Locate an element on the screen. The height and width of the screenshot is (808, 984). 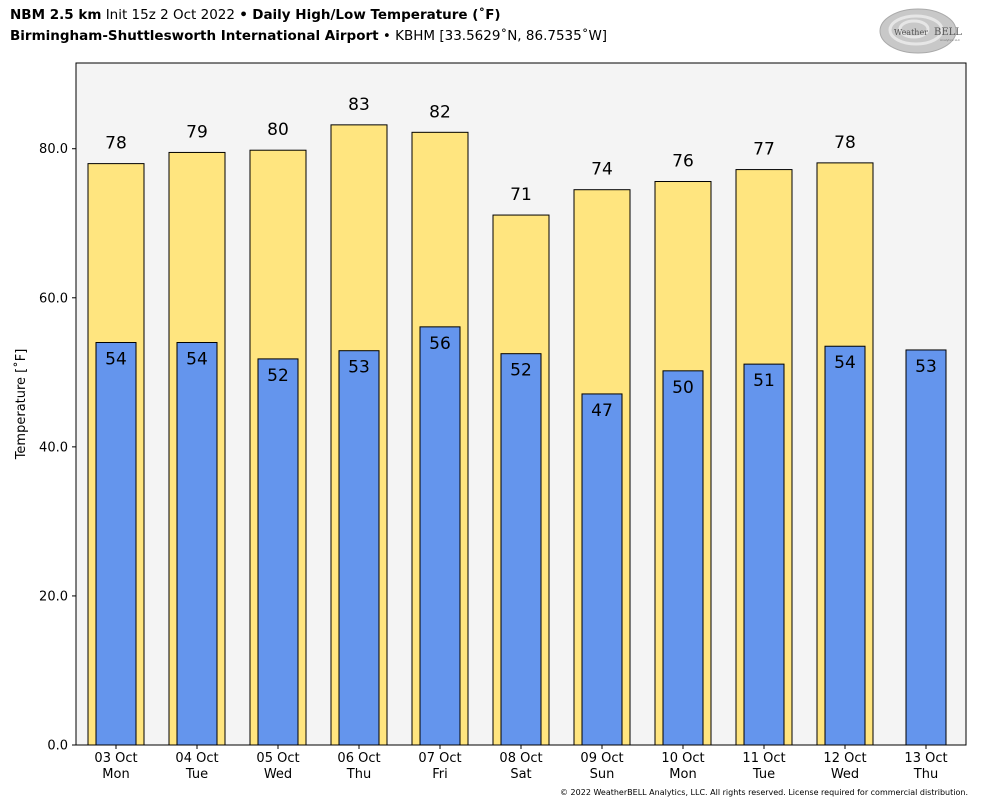
high-temp-value-label: 71 is located at coordinates (521, 195).